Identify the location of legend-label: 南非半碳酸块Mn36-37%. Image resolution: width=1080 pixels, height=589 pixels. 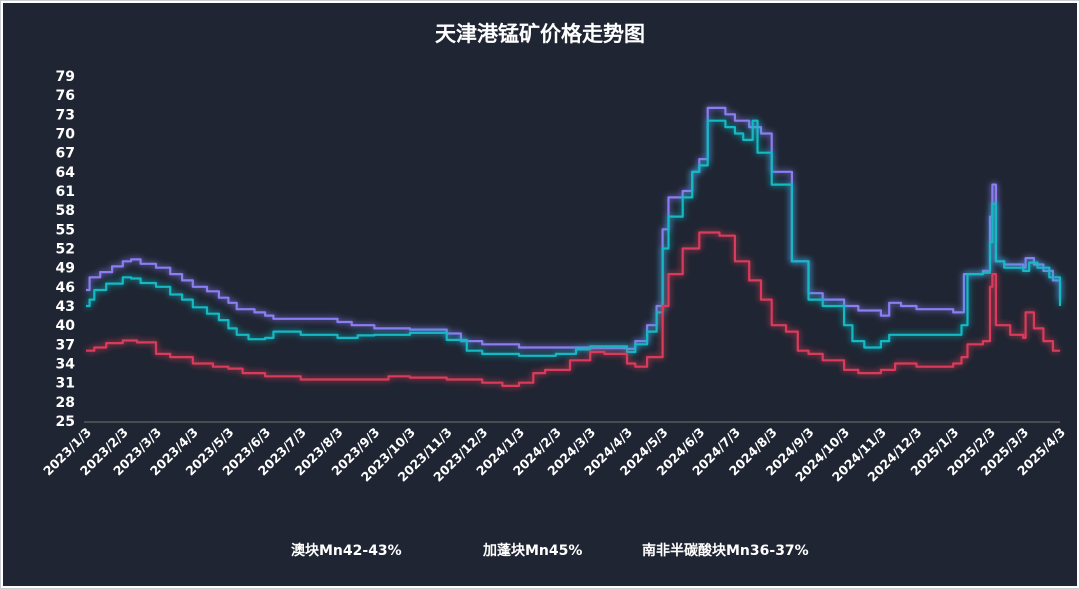
(725, 550).